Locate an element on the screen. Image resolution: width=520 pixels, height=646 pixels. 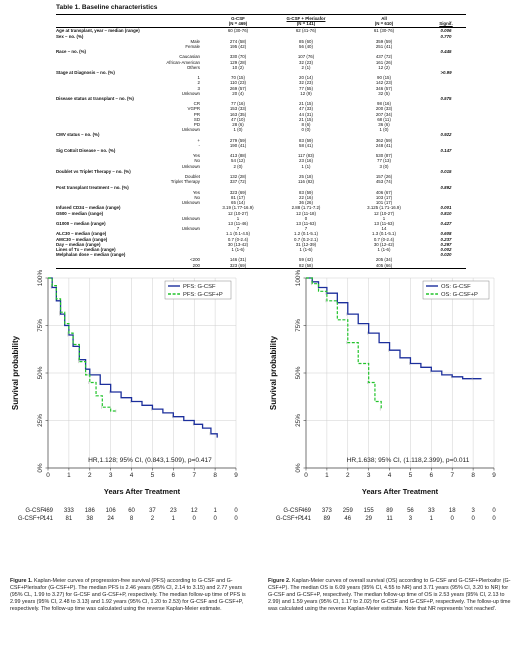
row-label: PD is located at coordinates (196, 125).